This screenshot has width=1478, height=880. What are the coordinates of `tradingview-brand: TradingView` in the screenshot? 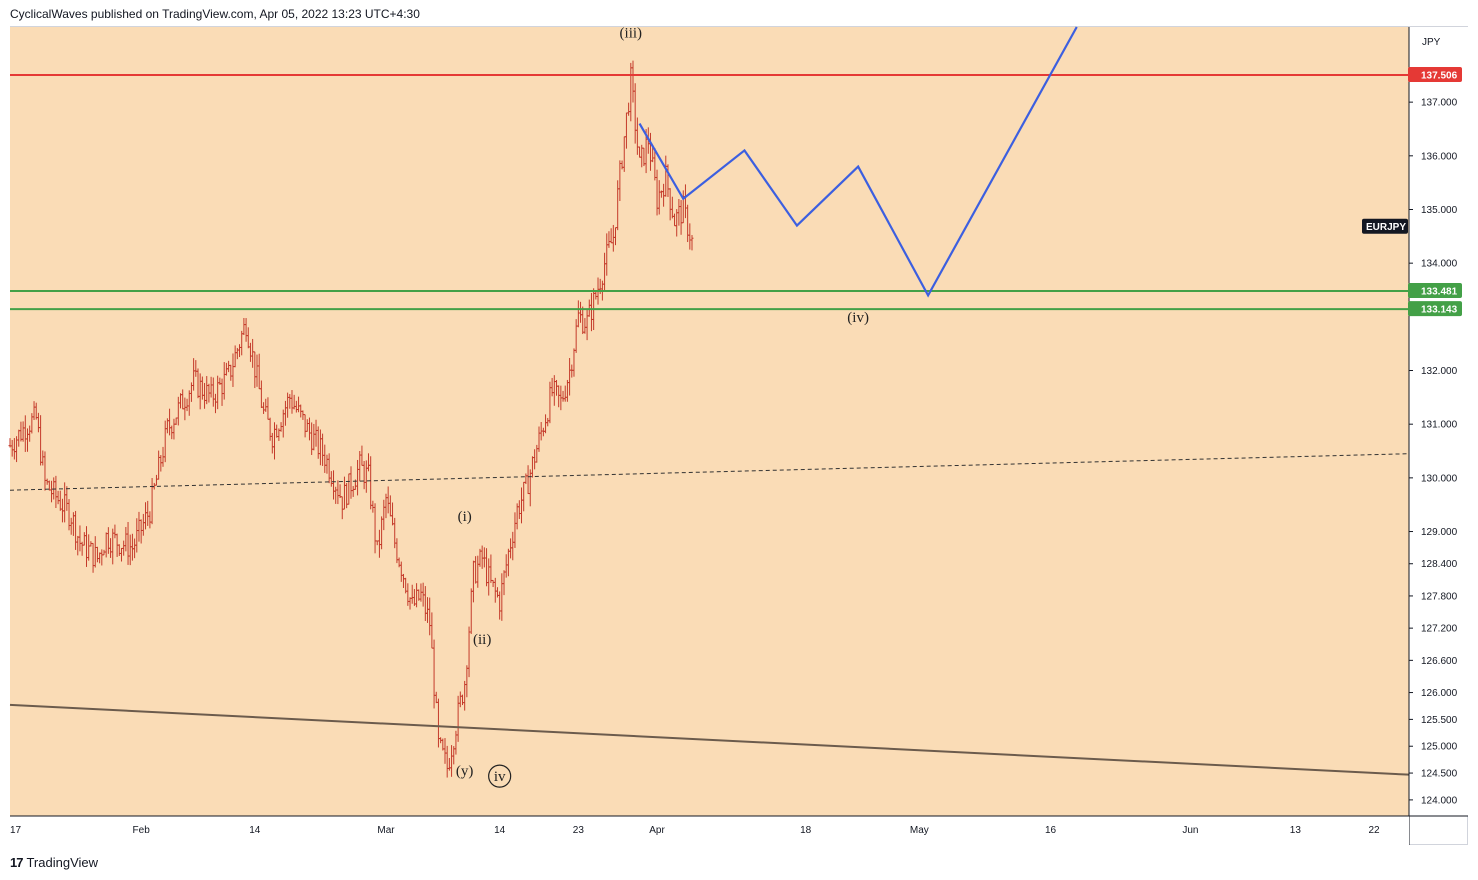 It's located at (62, 862).